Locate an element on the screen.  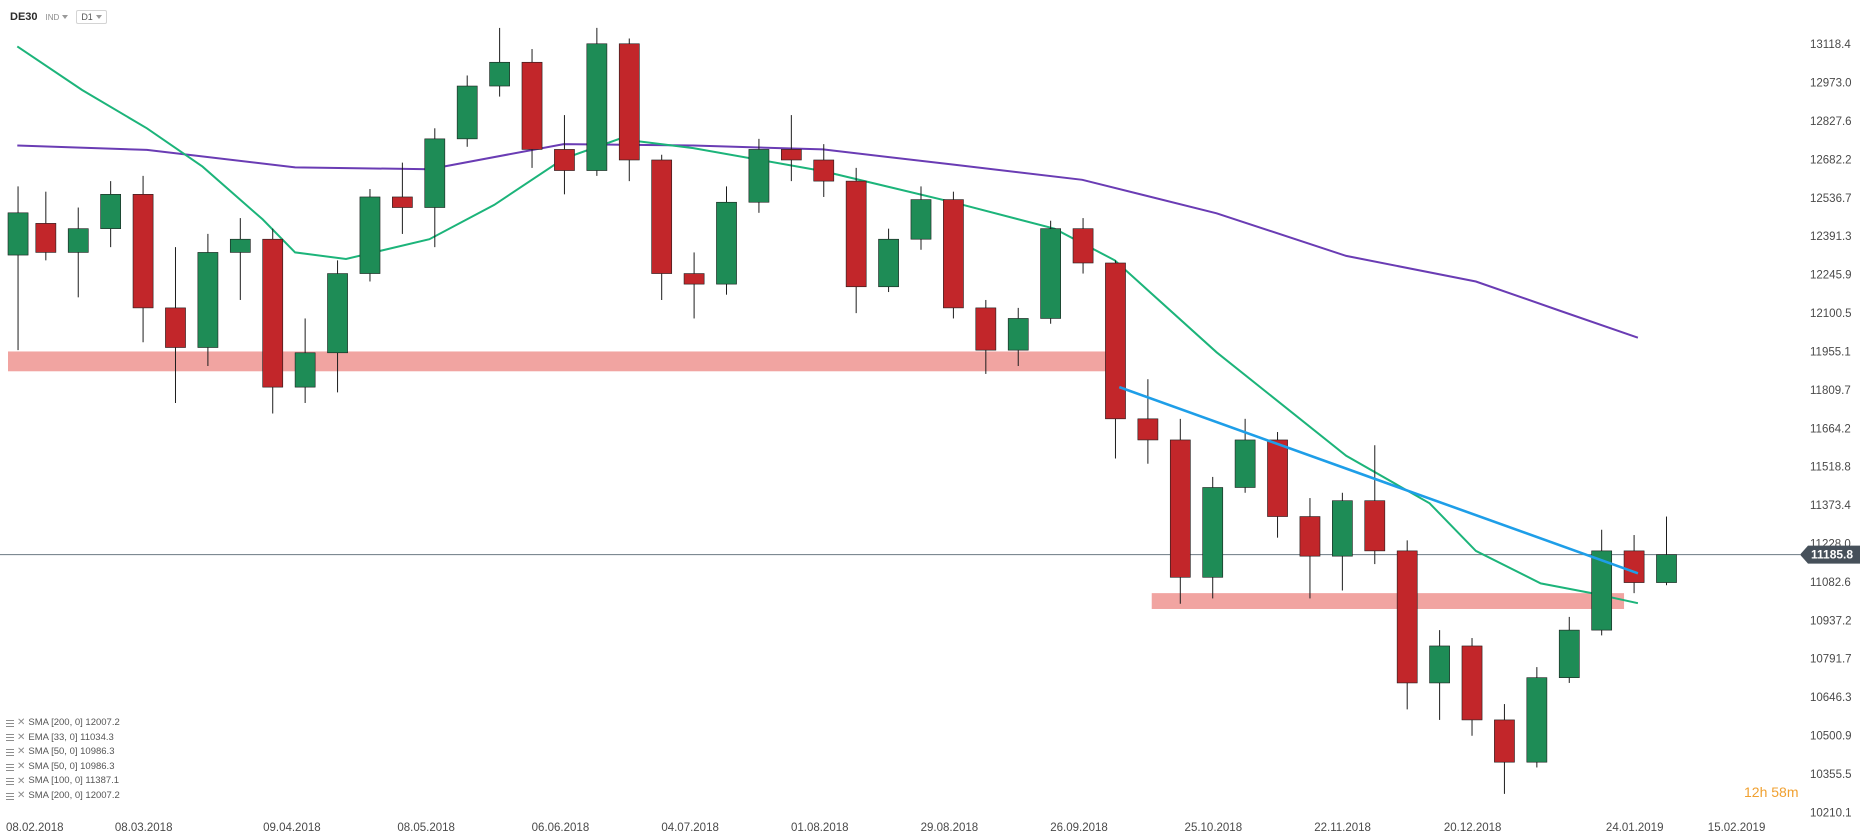
y-tick-label: 12682.2 is located at coordinates (1831, 160).